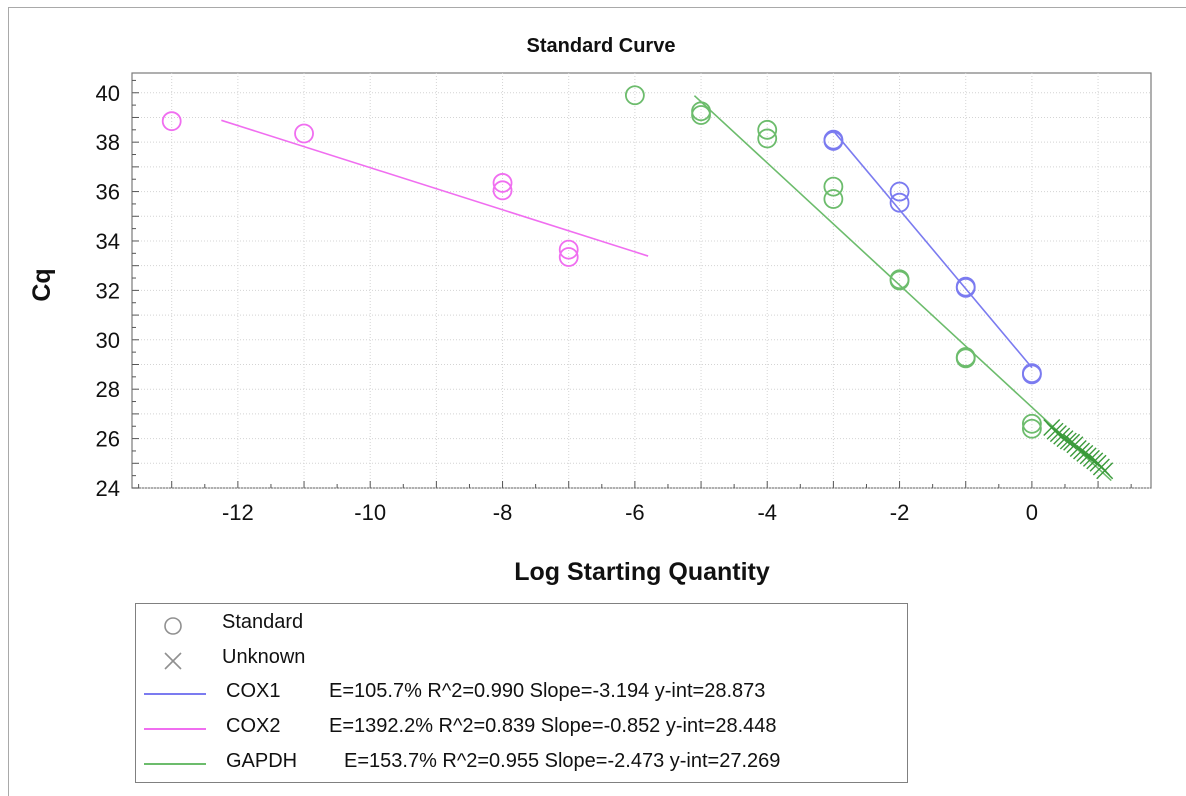  I want to click on legend-series-name: COX2, so click(253, 726).